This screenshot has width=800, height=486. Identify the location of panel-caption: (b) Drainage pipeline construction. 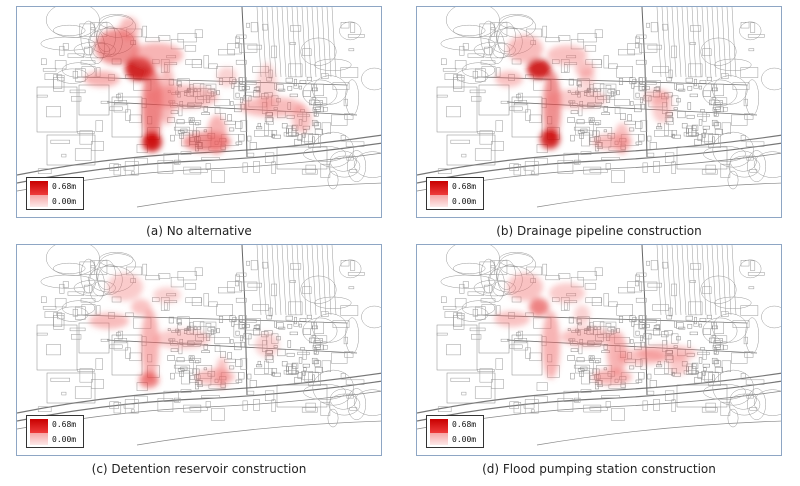
(599, 231).